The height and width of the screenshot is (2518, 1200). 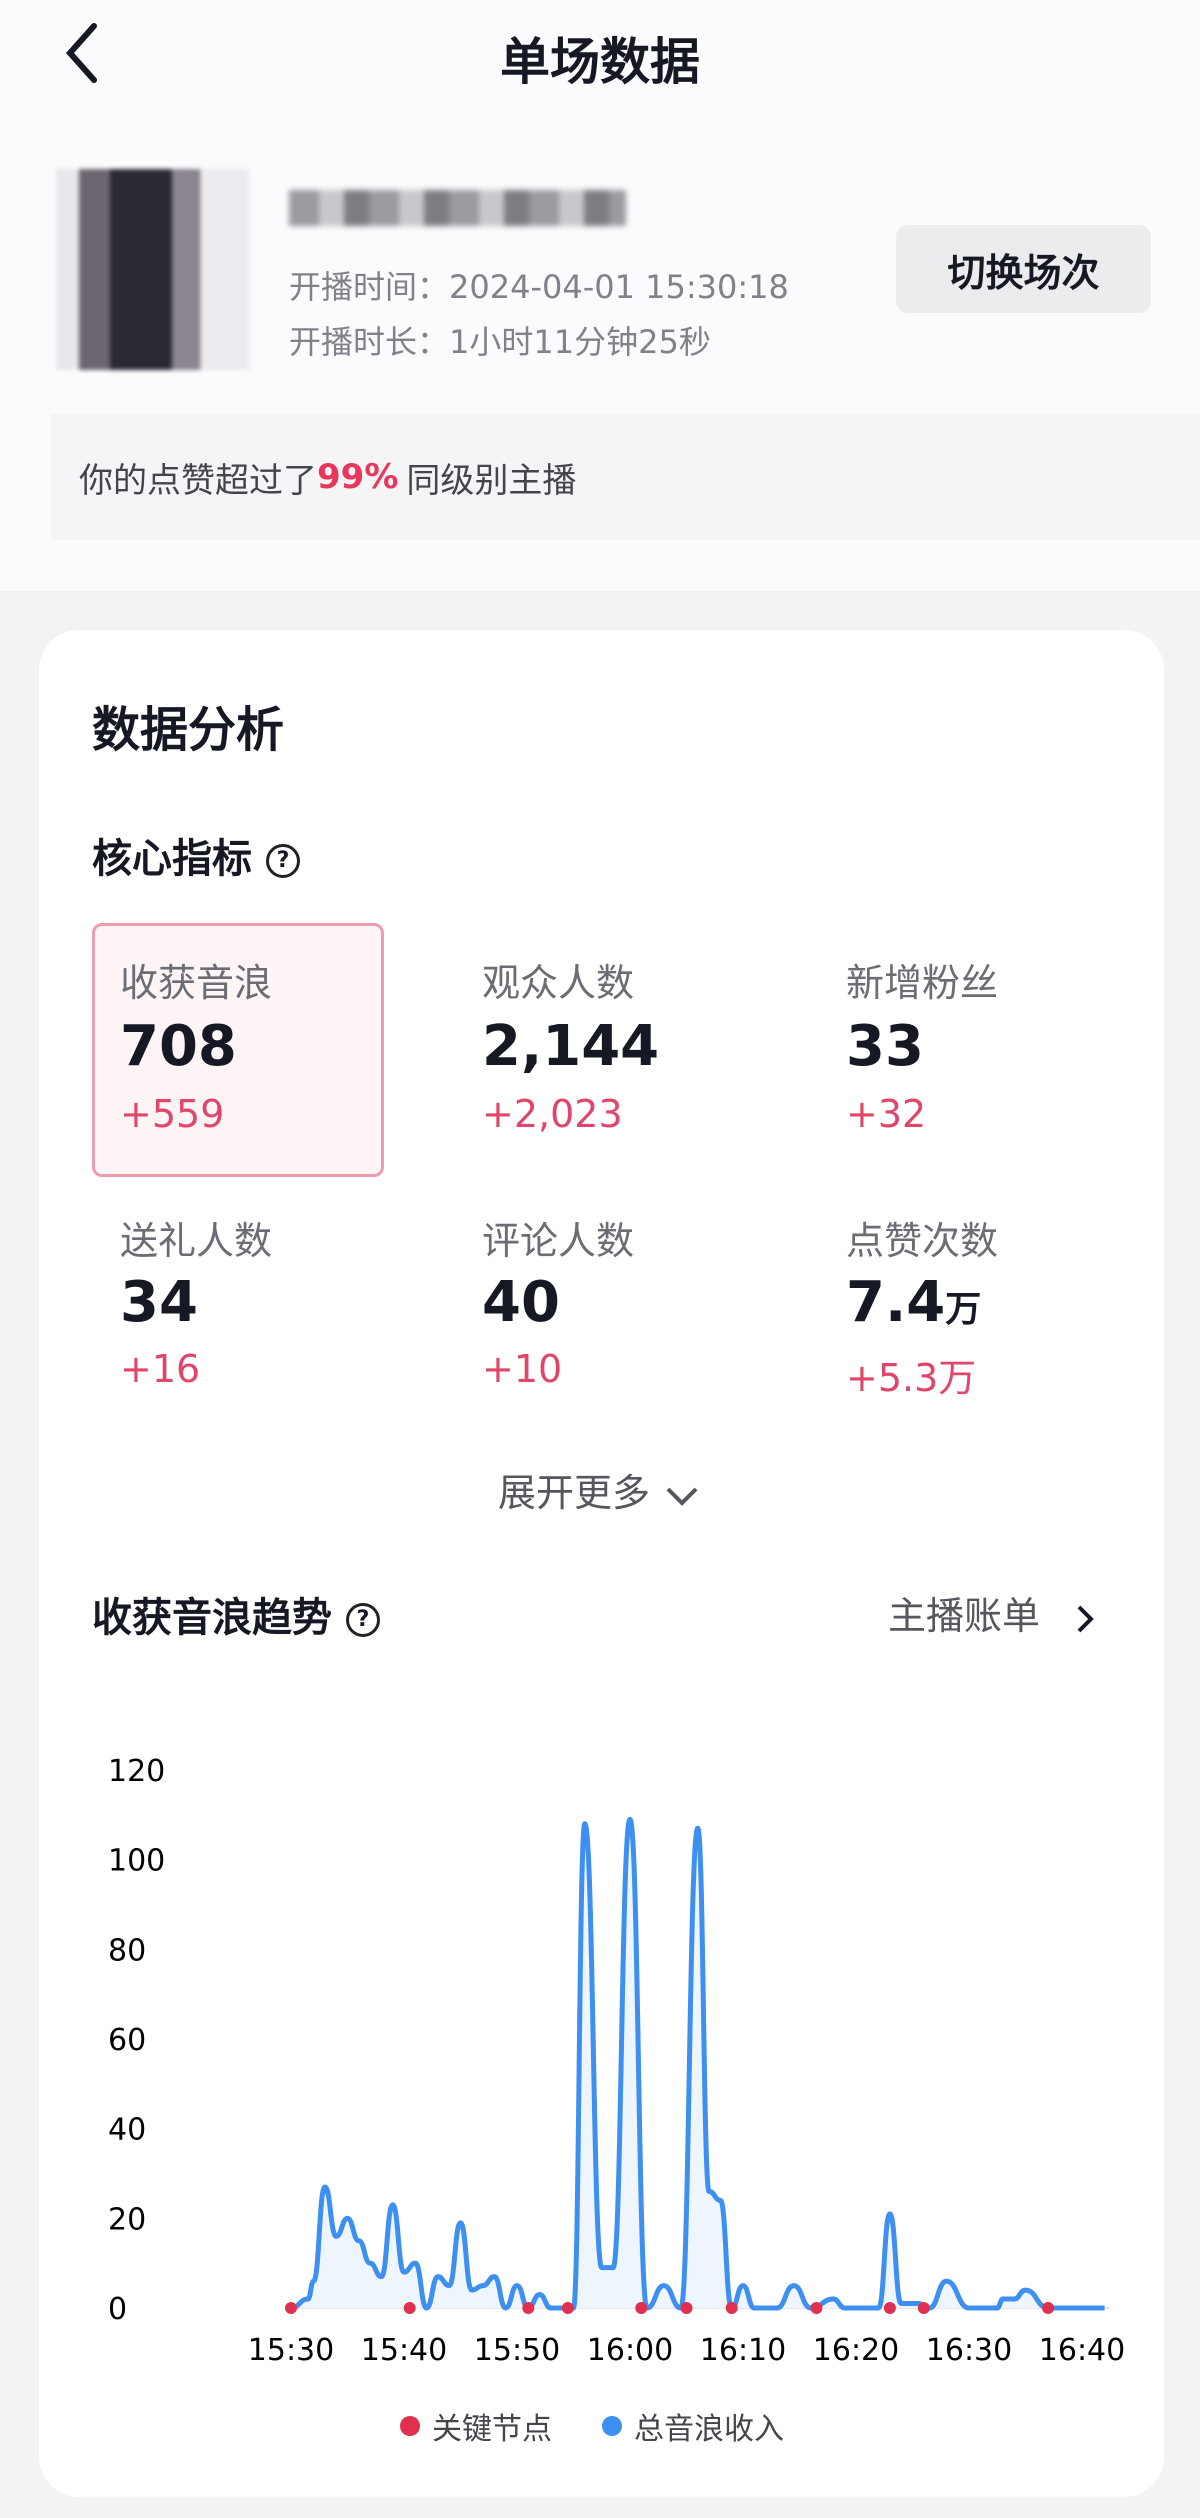 I want to click on metric-value: 7.4万, so click(x=913, y=1302).